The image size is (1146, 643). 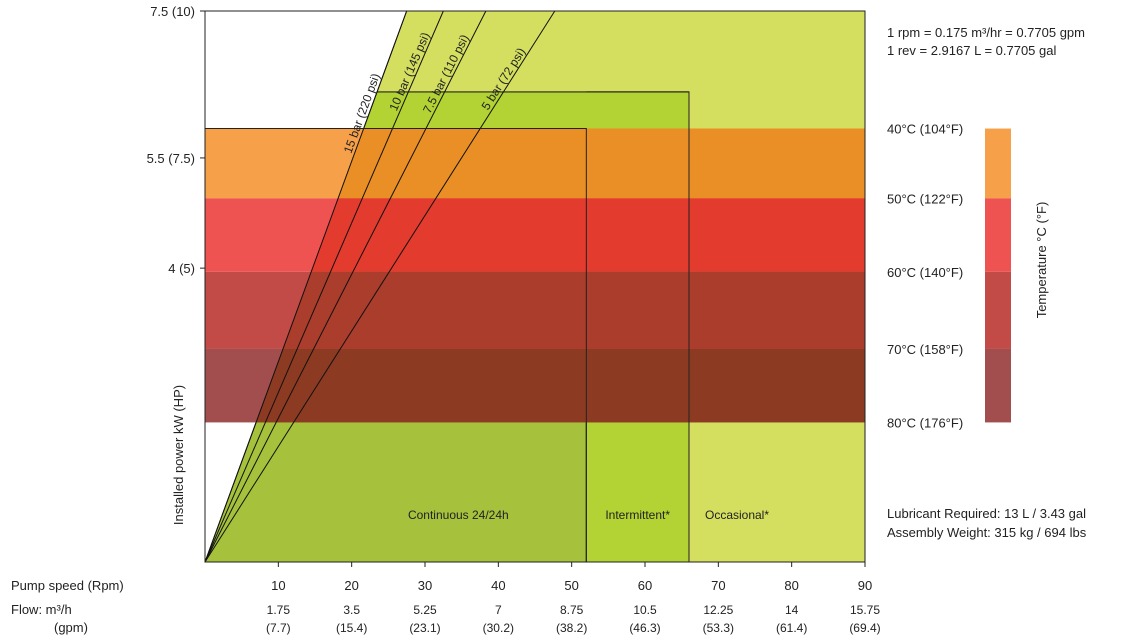 What do you see at coordinates (41, 609) in the screenshot?
I see `flow-label: Flow: m³/h` at bounding box center [41, 609].